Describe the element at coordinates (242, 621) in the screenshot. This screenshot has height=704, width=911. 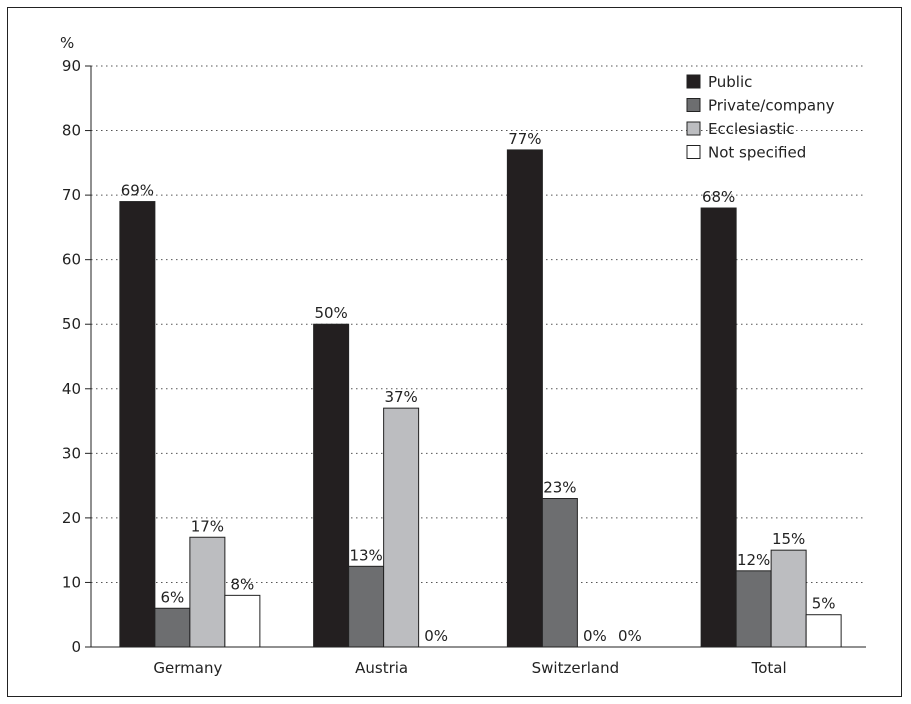
I see `bar-germany-not-specified` at that location.